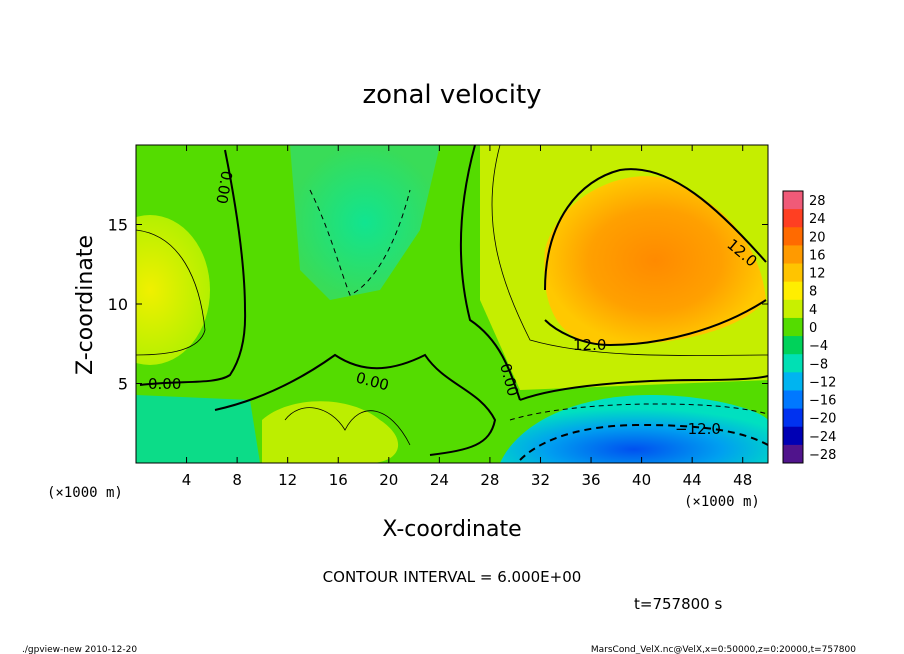  I want to click on colorbar-label: 4, so click(813, 310).